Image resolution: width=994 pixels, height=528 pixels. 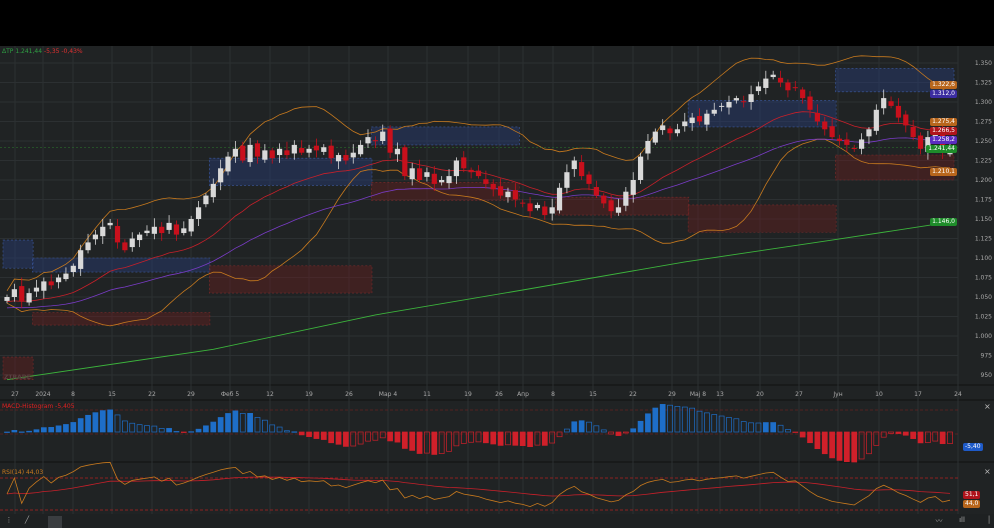 I want to click on indicators-icon: ıll, so click(x=962, y=520).